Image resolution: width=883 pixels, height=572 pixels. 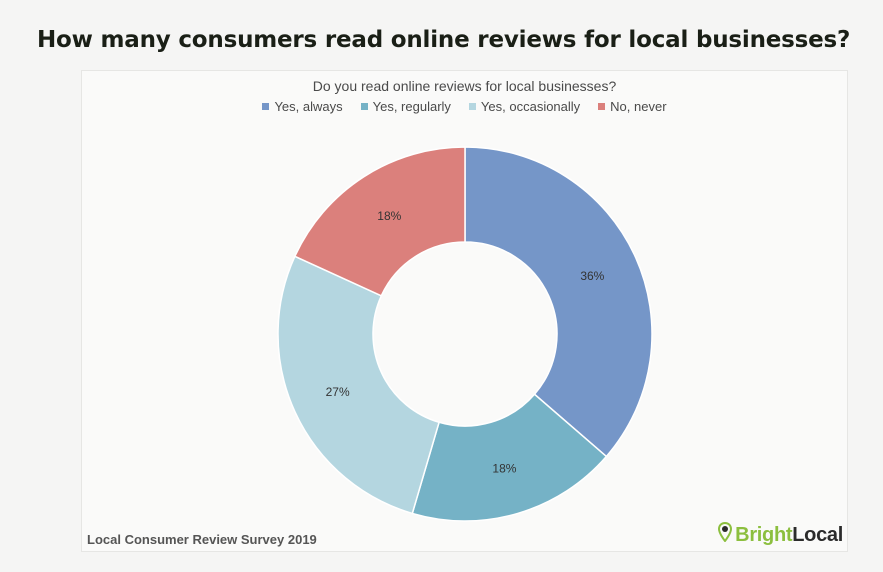 I want to click on donut-slice-no-never, so click(x=379, y=221).